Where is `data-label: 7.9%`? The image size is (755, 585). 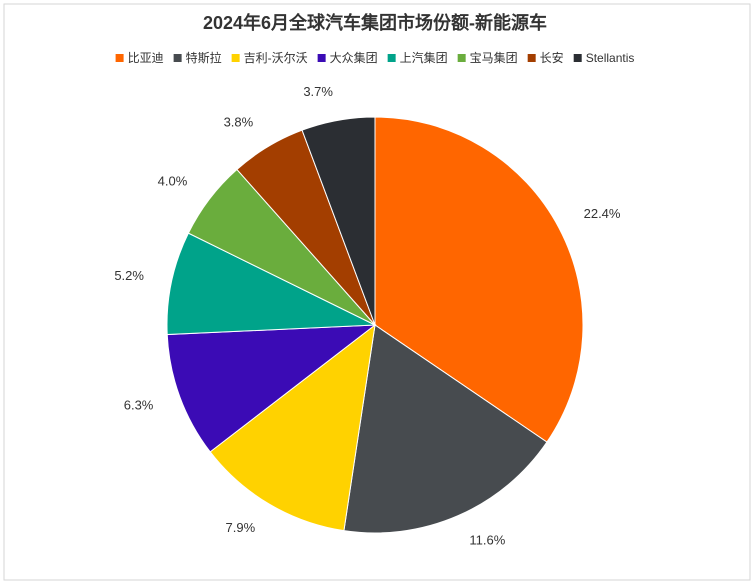 data-label: 7.9% is located at coordinates (241, 527).